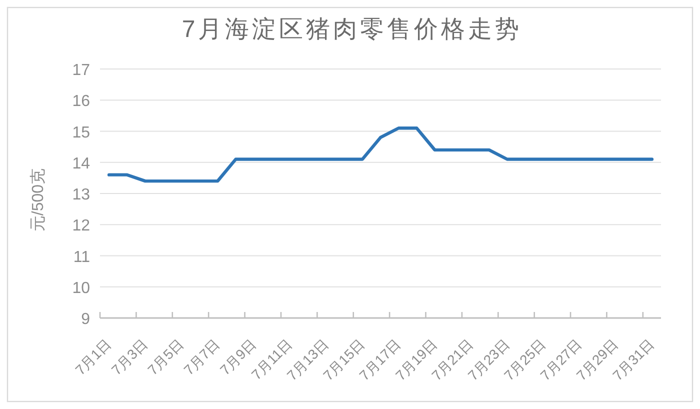  What do you see at coordinates (81, 101) in the screenshot?
I see `y-tick-label: 16` at bounding box center [81, 101].